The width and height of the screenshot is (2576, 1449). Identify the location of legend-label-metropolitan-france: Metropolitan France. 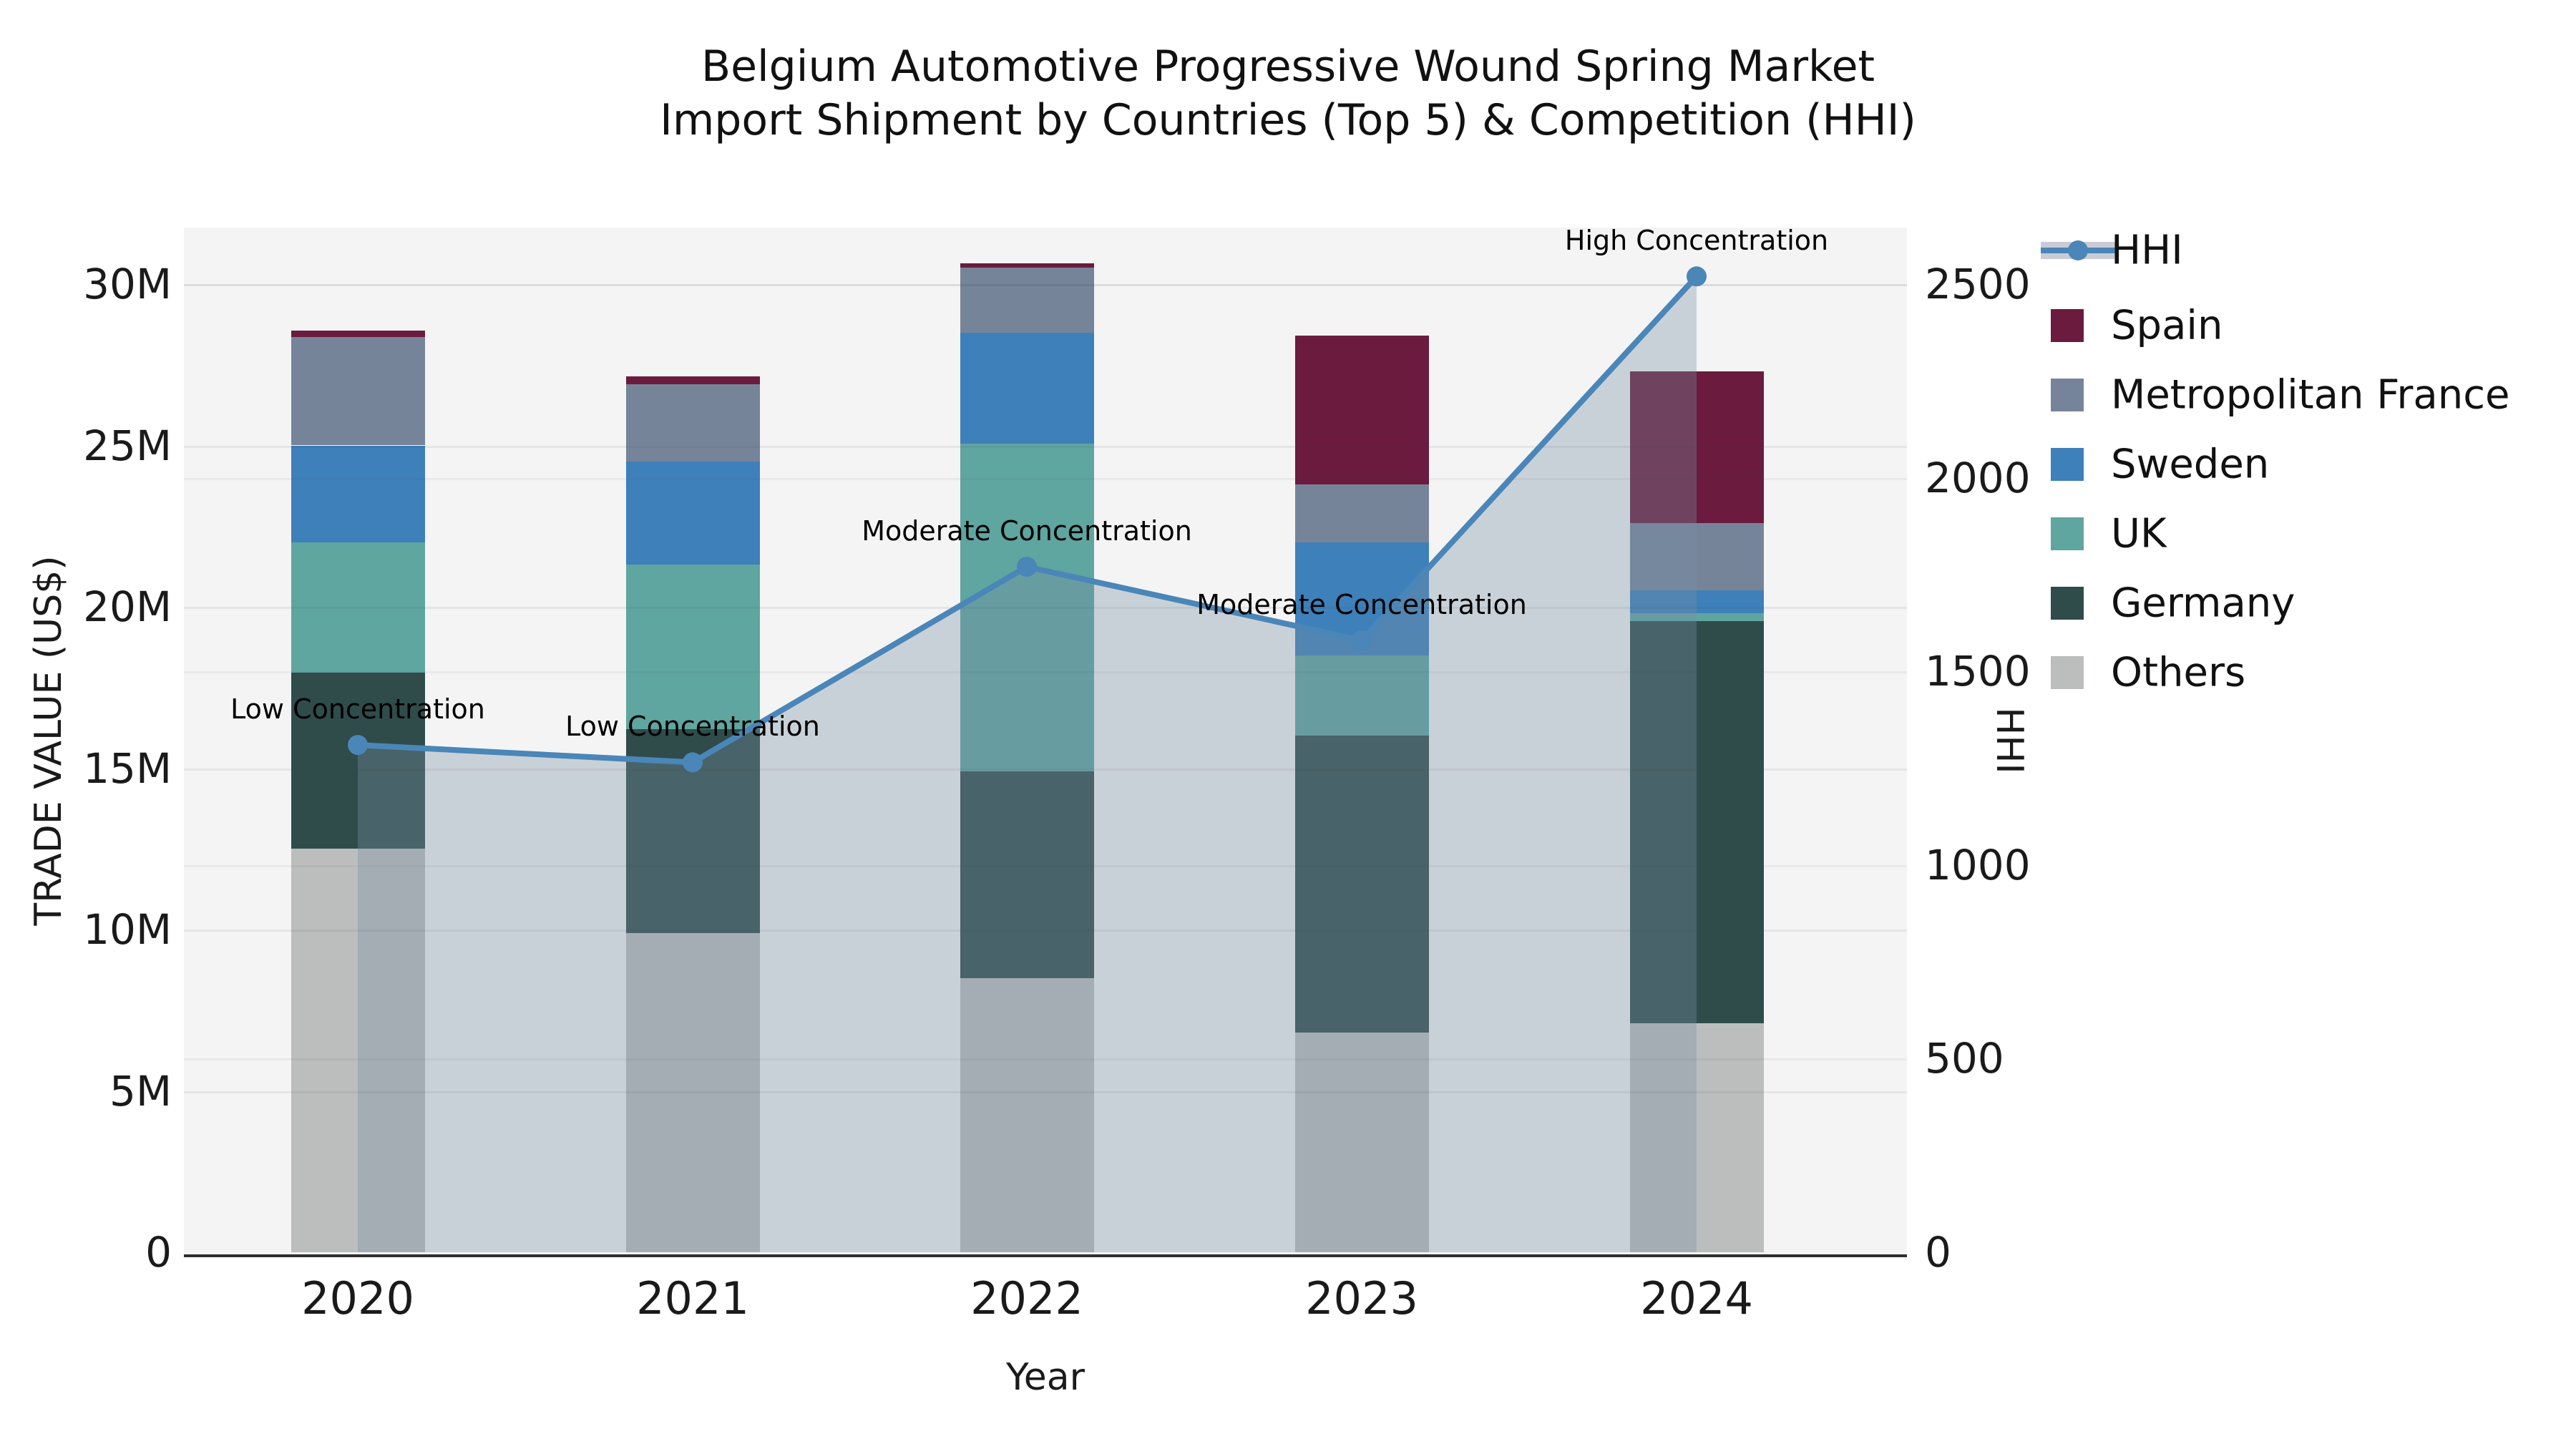
(2310, 395).